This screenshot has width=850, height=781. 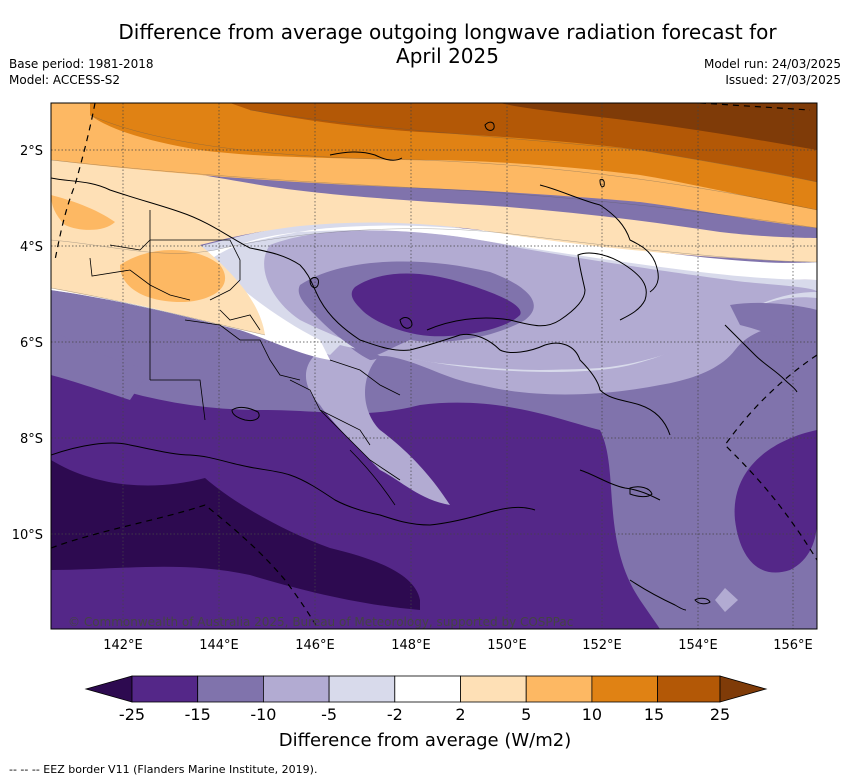 What do you see at coordinates (425, 740) in the screenshot?
I see `colorbar-label: Difference from average (W/m2)` at bounding box center [425, 740].